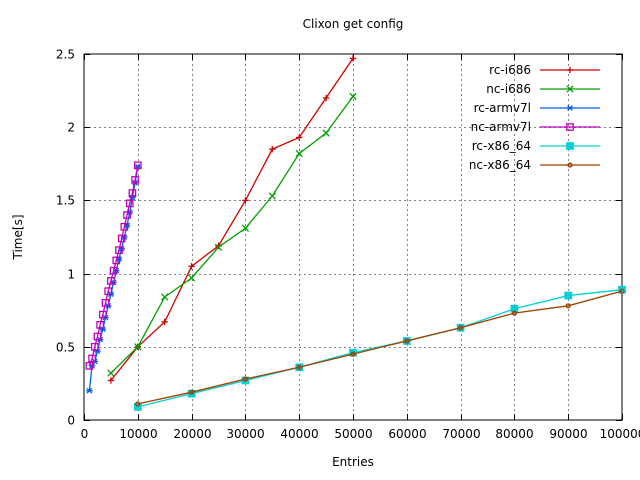  I want to click on legend-label-rc-x86_64: rc-x86_64, so click(501, 146).